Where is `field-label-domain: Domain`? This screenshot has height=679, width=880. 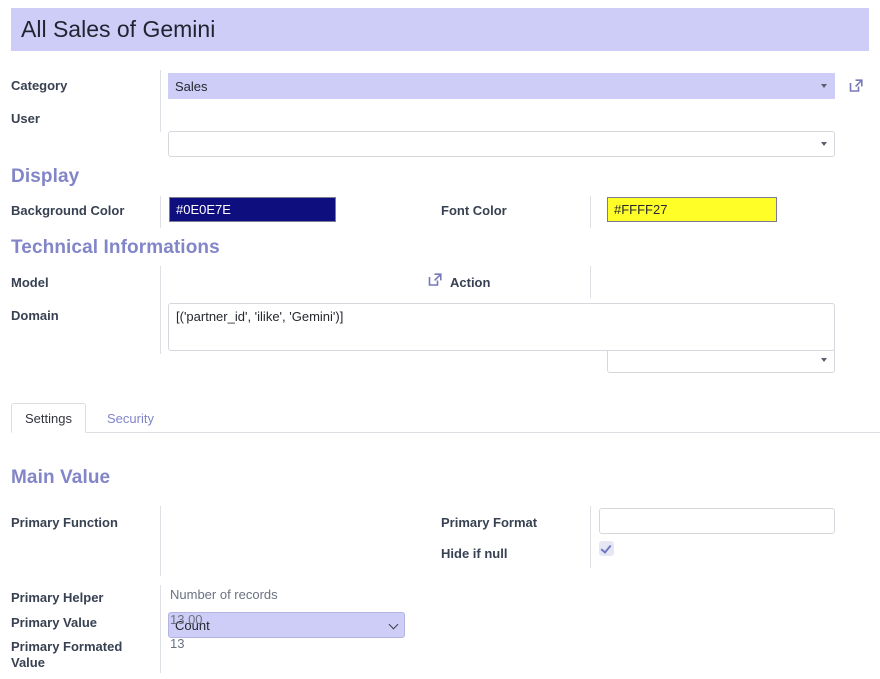 field-label-domain: Domain is located at coordinates (86, 314).